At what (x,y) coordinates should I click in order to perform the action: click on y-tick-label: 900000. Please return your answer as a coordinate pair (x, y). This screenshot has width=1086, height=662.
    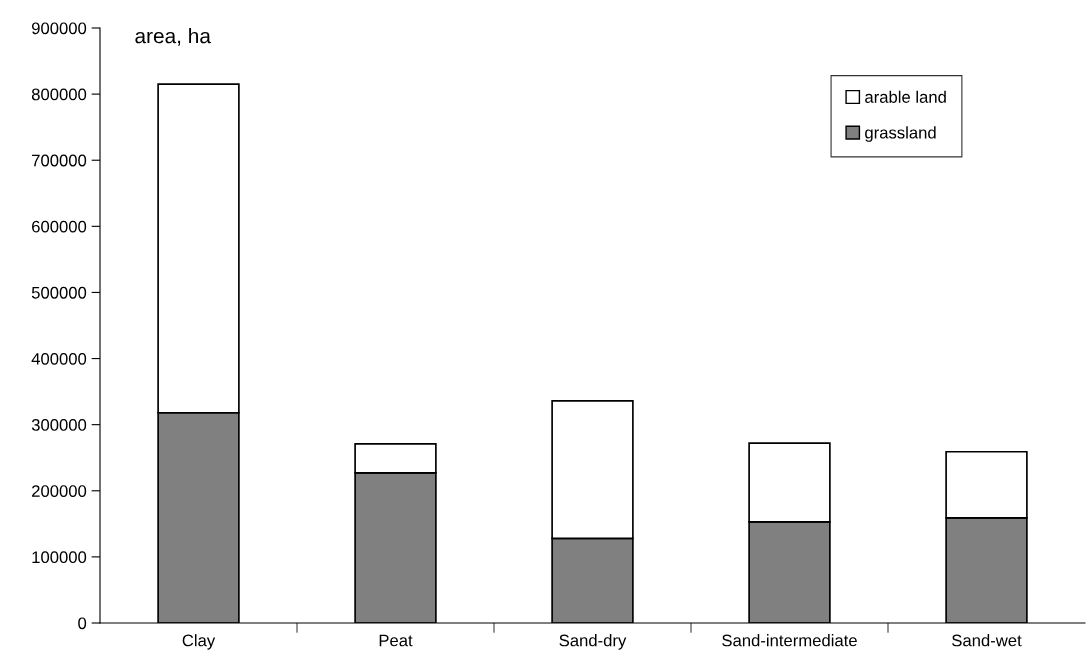
    Looking at the image, I should click on (59, 28).